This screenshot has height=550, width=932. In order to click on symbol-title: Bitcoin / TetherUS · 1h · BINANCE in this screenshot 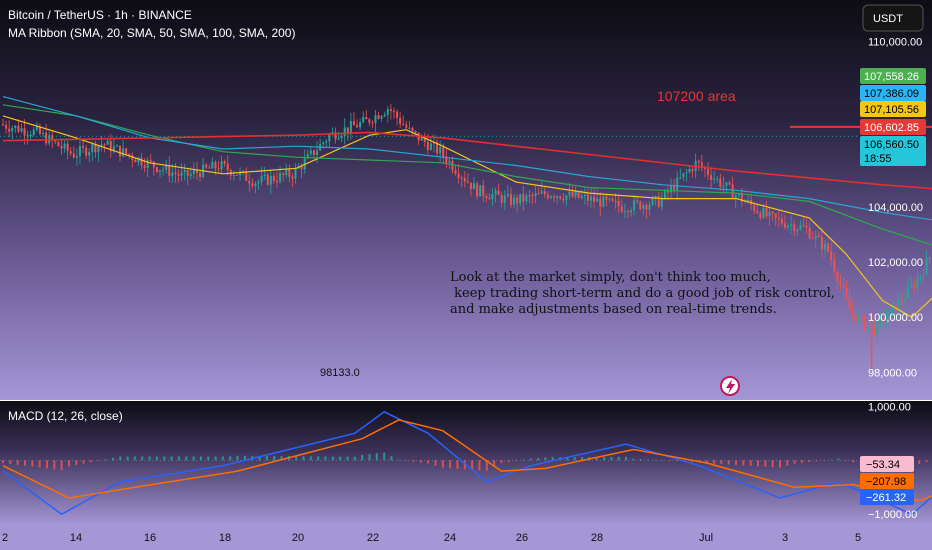, I will do `click(100, 15)`.